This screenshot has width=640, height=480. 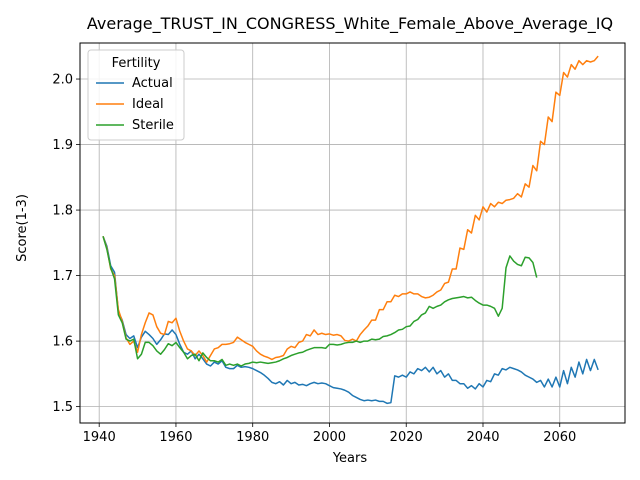 I want to click on y-tick-label: 1.7, so click(x=62, y=276).